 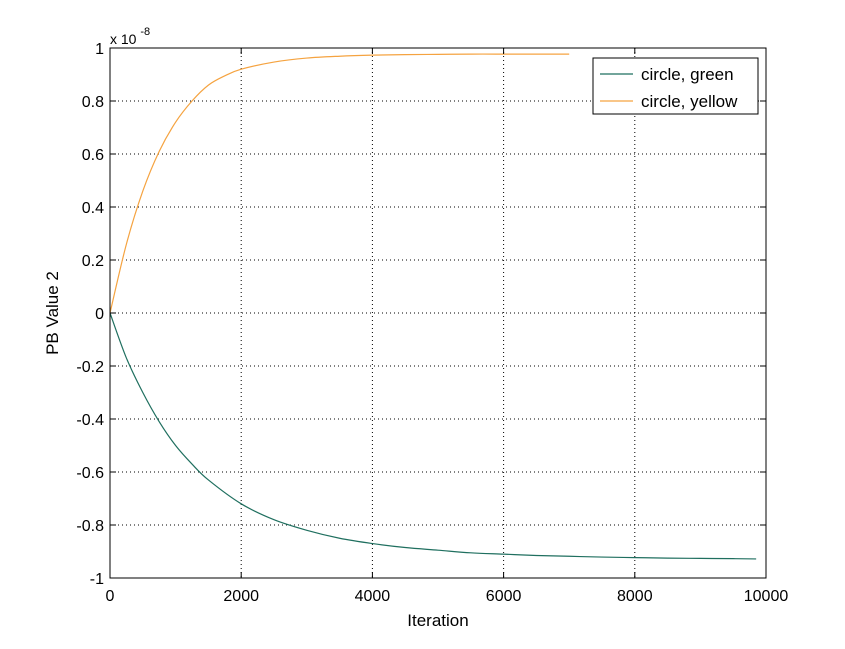 I want to click on legend-box, so click(x=675, y=86).